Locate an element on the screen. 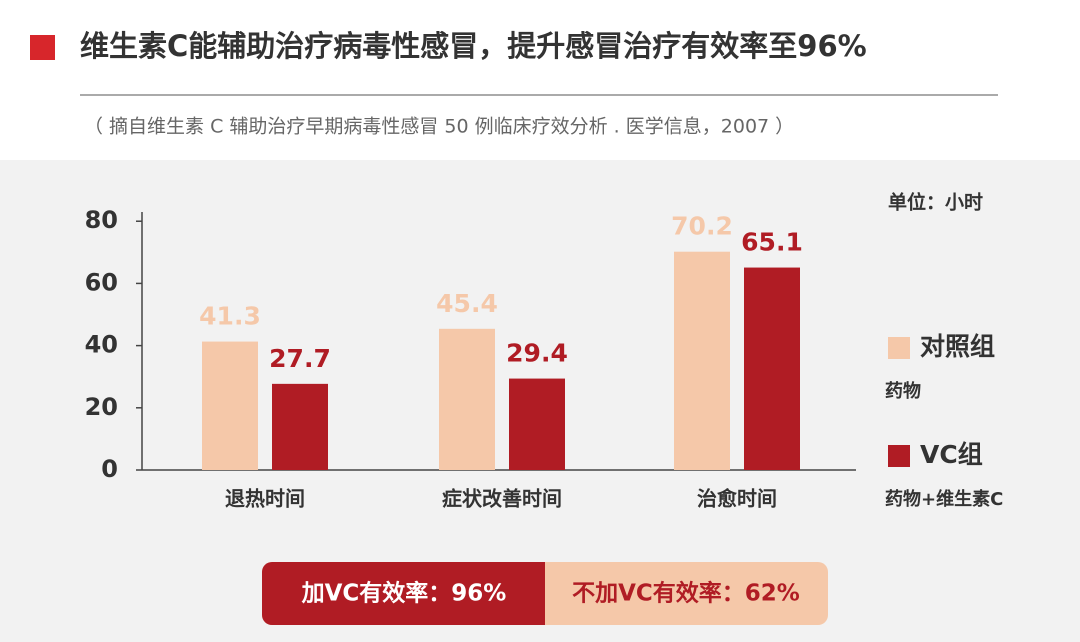  value-label: 27.7 is located at coordinates (300, 358).